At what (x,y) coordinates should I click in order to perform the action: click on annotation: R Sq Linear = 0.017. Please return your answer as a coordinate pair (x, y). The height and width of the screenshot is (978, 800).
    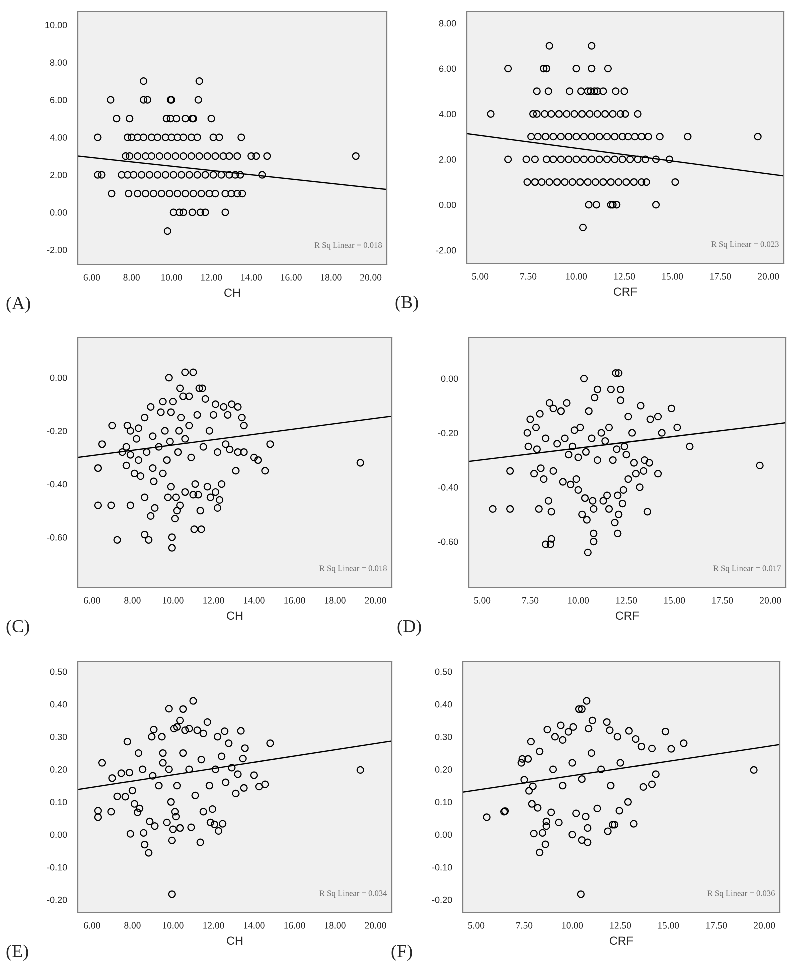
    Looking at the image, I should click on (748, 569).